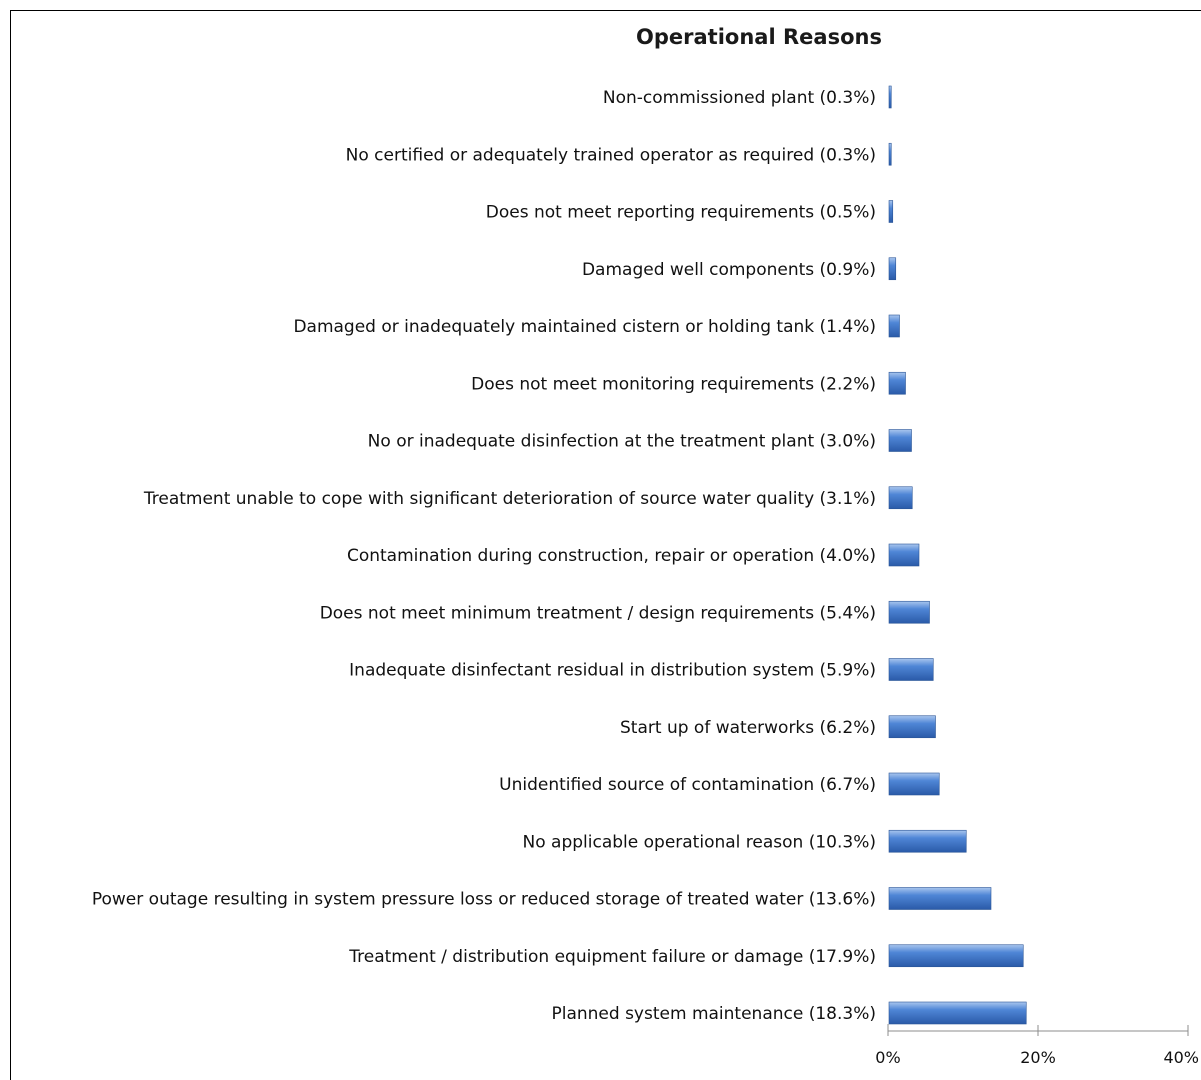 The height and width of the screenshot is (1080, 1201). What do you see at coordinates (1181, 1057) in the screenshot?
I see `x-tick-label-2: 40%` at bounding box center [1181, 1057].